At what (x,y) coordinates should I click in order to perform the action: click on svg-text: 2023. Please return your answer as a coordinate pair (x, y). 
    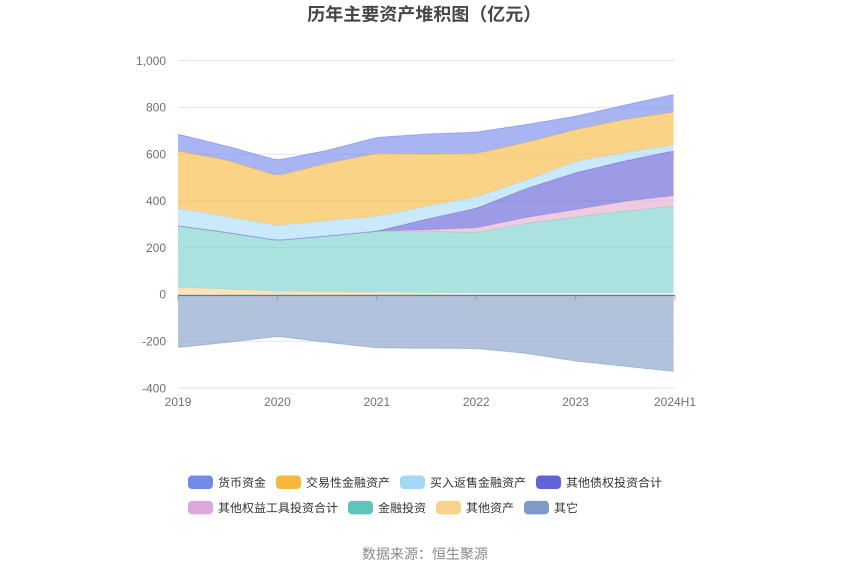
    Looking at the image, I should click on (575, 402).